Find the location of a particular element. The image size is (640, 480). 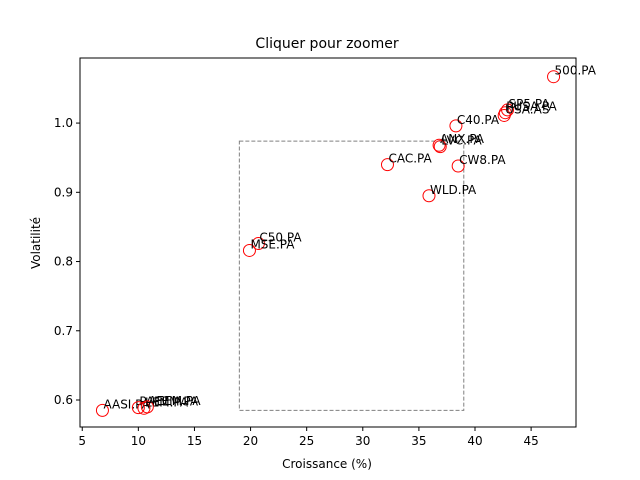

x-tick-label: 30 is located at coordinates (362, 441).